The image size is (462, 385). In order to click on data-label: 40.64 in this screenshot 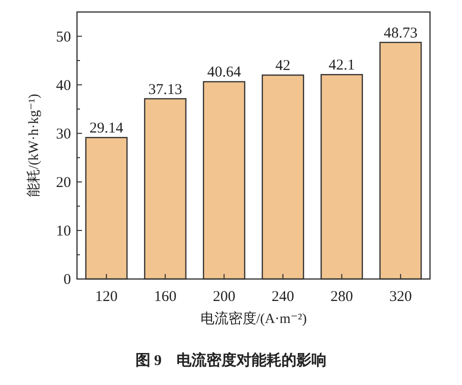, I will do `click(224, 72)`.